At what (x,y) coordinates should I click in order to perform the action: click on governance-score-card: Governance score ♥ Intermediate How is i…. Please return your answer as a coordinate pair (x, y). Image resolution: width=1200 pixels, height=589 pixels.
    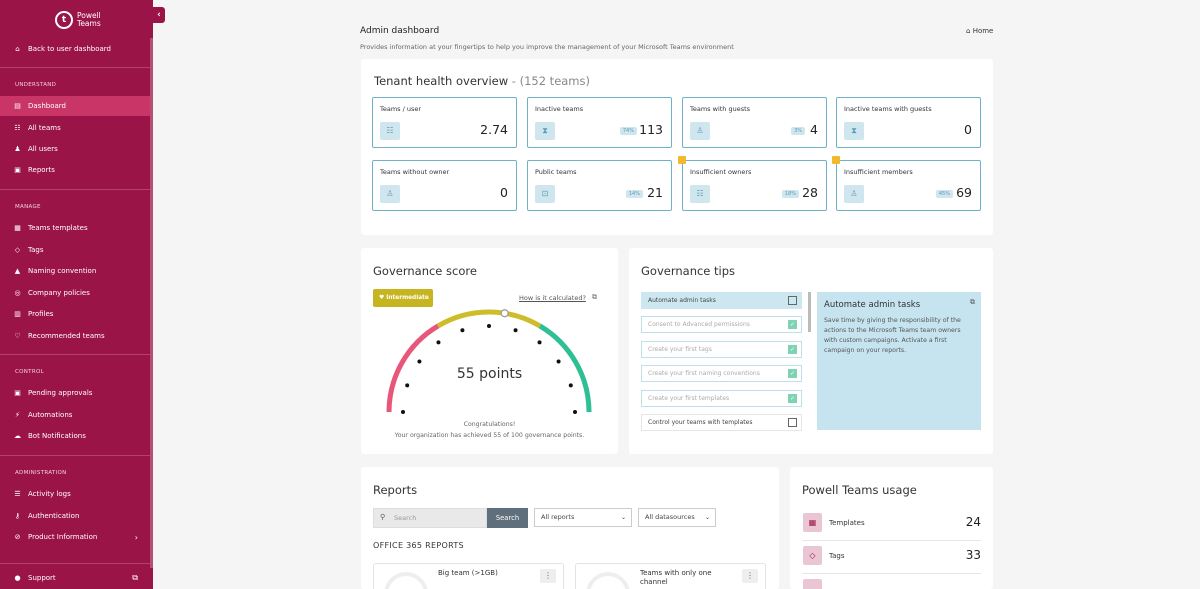
    Looking at the image, I should click on (489, 351).